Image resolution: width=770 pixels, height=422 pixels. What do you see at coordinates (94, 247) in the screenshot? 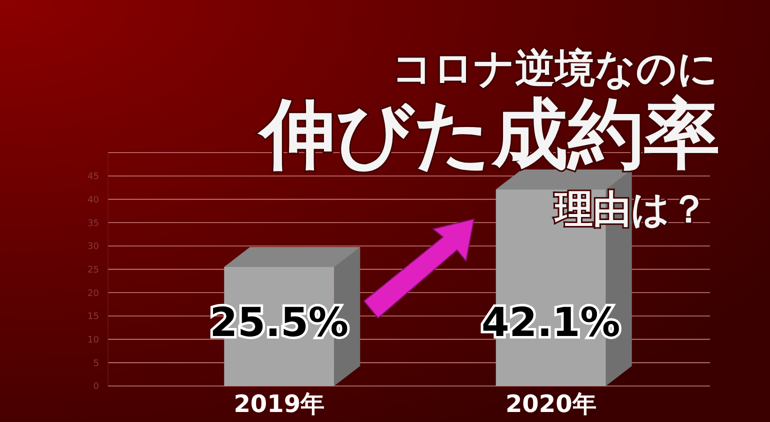
I see `y-tick-label: 30` at bounding box center [94, 247].